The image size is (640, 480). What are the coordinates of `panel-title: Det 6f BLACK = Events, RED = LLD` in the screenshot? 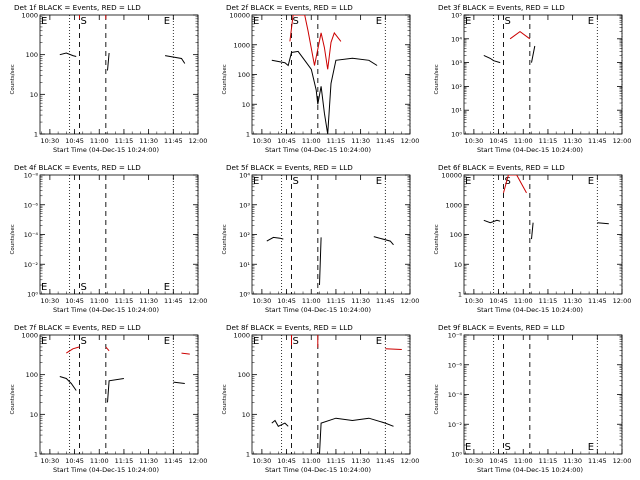 It's located at (501, 167).